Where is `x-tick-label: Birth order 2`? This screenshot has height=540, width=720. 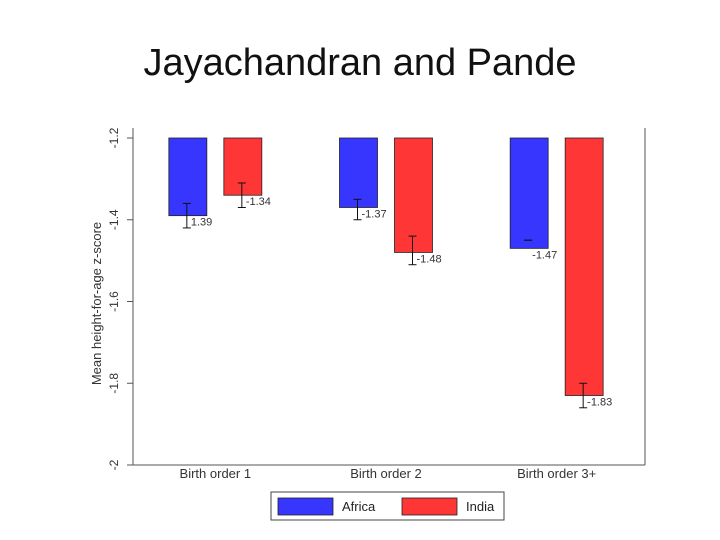
x-tick-label: Birth order 2 is located at coordinates (386, 473).